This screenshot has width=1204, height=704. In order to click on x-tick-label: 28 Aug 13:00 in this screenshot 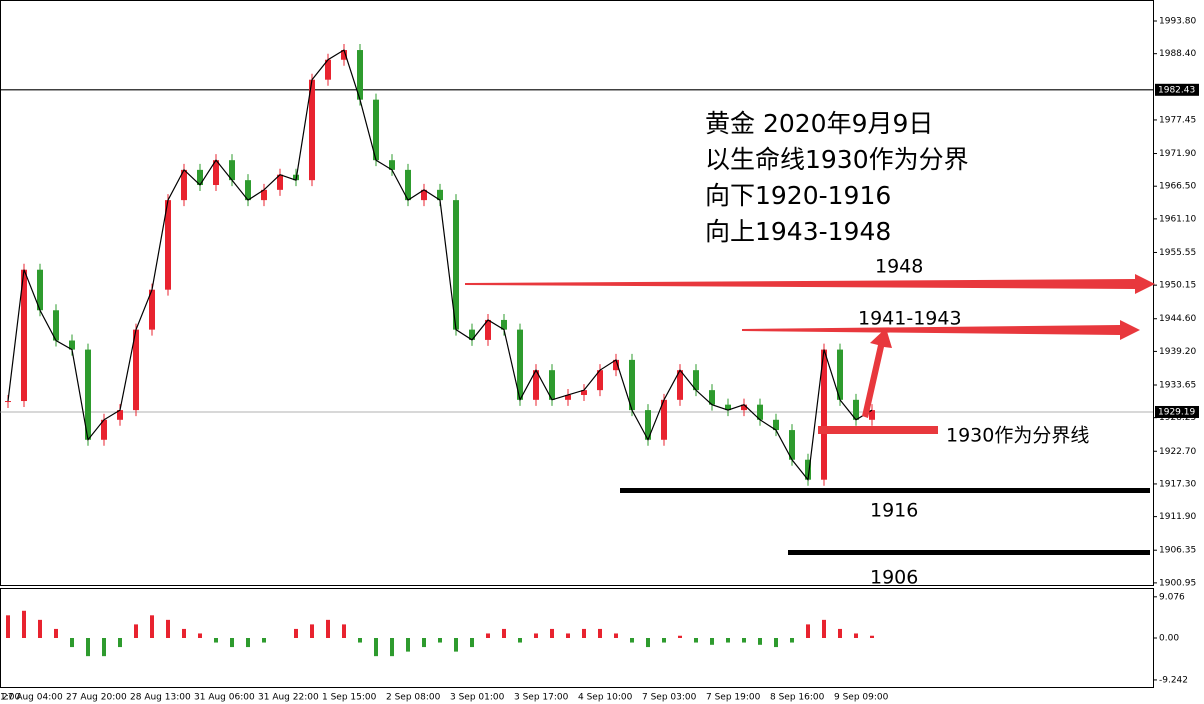, I will do `click(160, 698)`.